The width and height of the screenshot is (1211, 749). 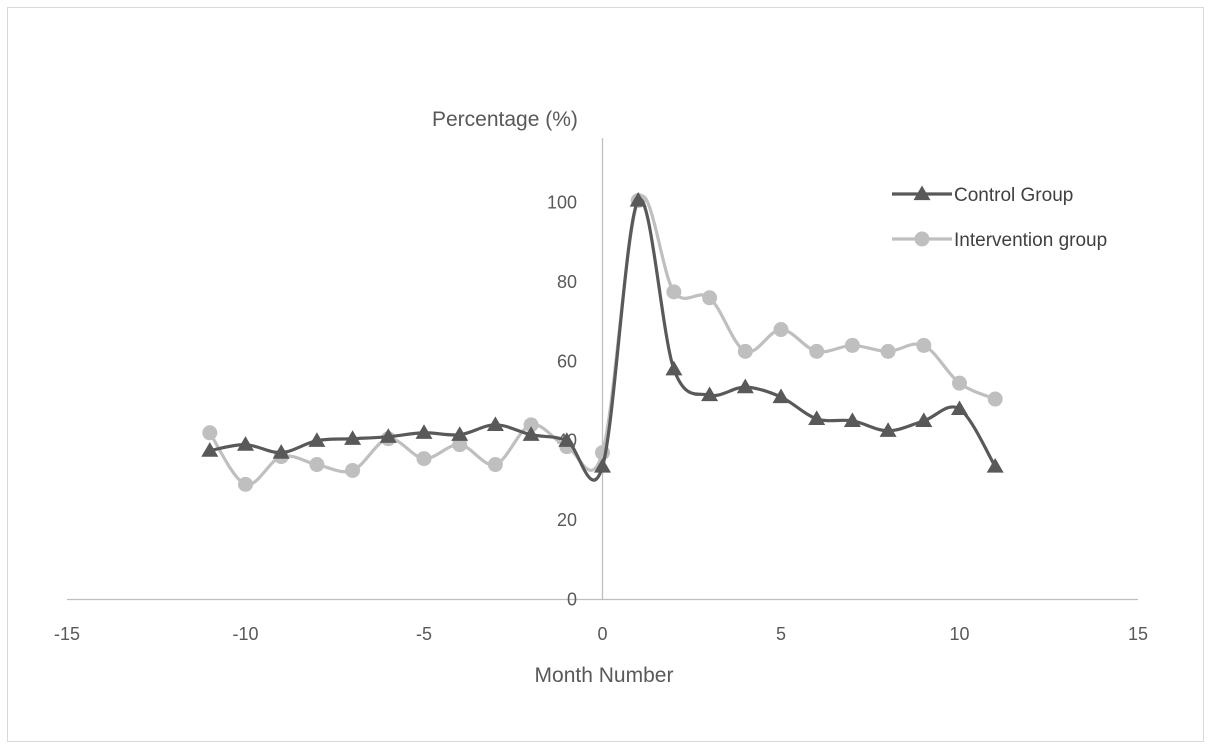 What do you see at coordinates (424, 634) in the screenshot?
I see `x-tick-label: -5` at bounding box center [424, 634].